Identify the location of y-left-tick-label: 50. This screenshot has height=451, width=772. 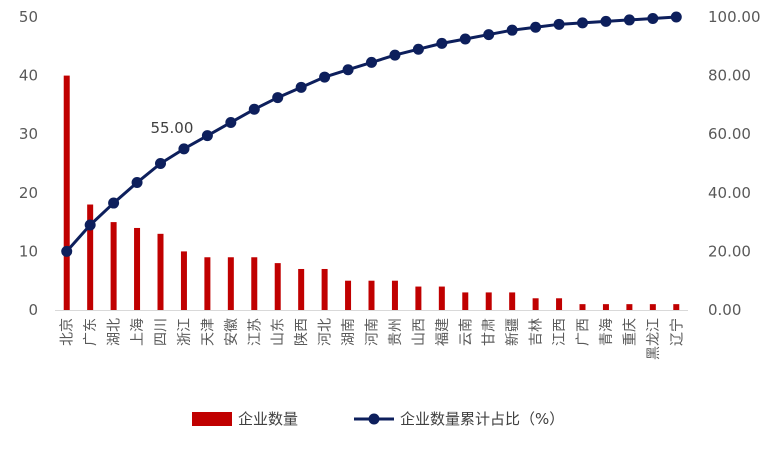
(28, 17).